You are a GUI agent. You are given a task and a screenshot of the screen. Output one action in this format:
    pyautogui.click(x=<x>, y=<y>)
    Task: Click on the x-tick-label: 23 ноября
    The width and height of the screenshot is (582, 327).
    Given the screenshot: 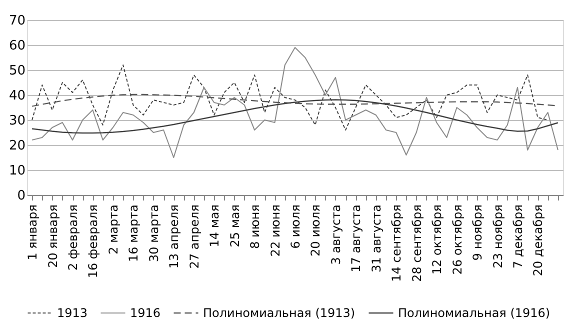 What is the action you would take?
    pyautogui.click(x=497, y=236)
    